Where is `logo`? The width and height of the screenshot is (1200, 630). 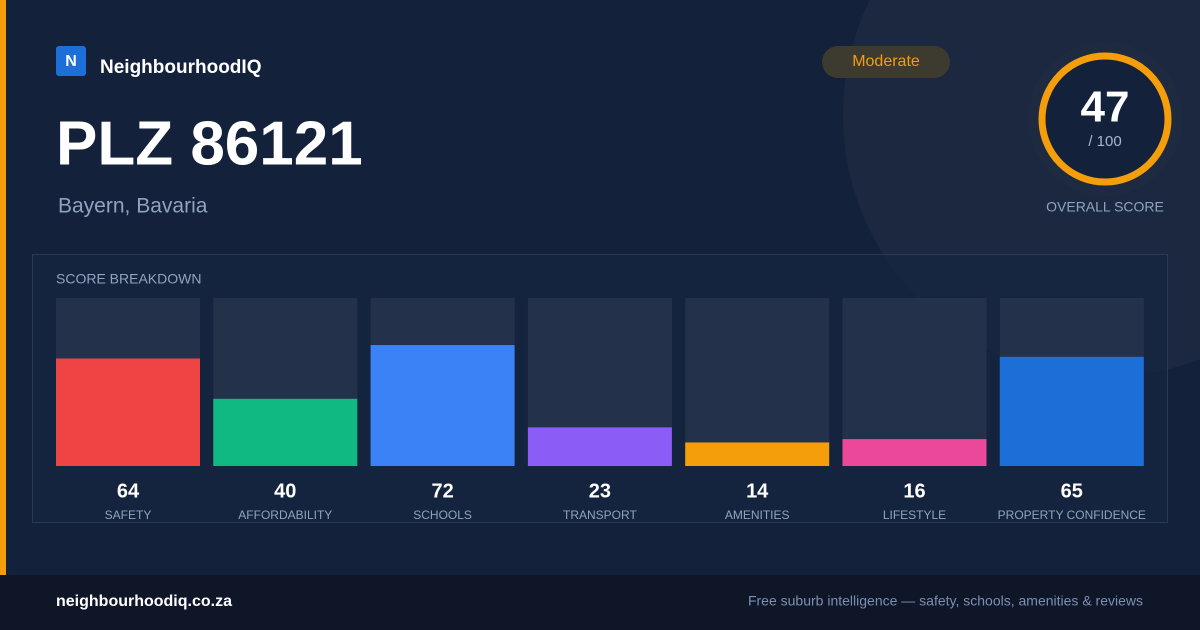 logo is located at coordinates (71, 61).